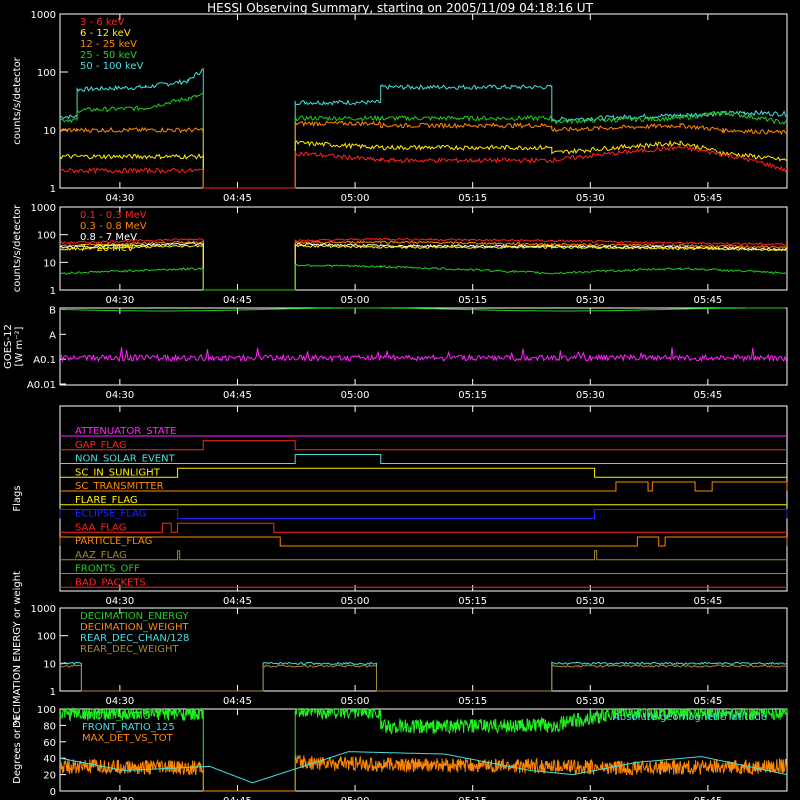 The image size is (800, 800). Describe the element at coordinates (707, 601) in the screenshot. I see `flags-xtick-label: 05:45` at that location.